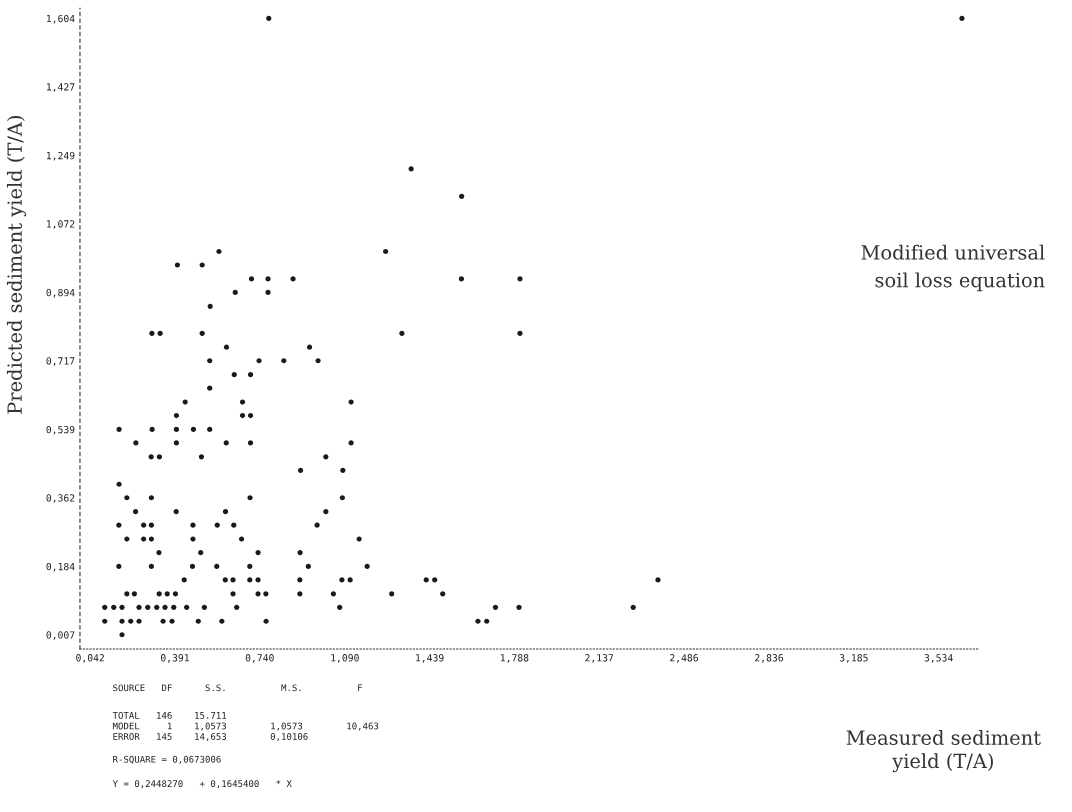 The image size is (1072, 812). Describe the element at coordinates (259, 658) in the screenshot. I see `x-tick-label: 0,740` at that location.